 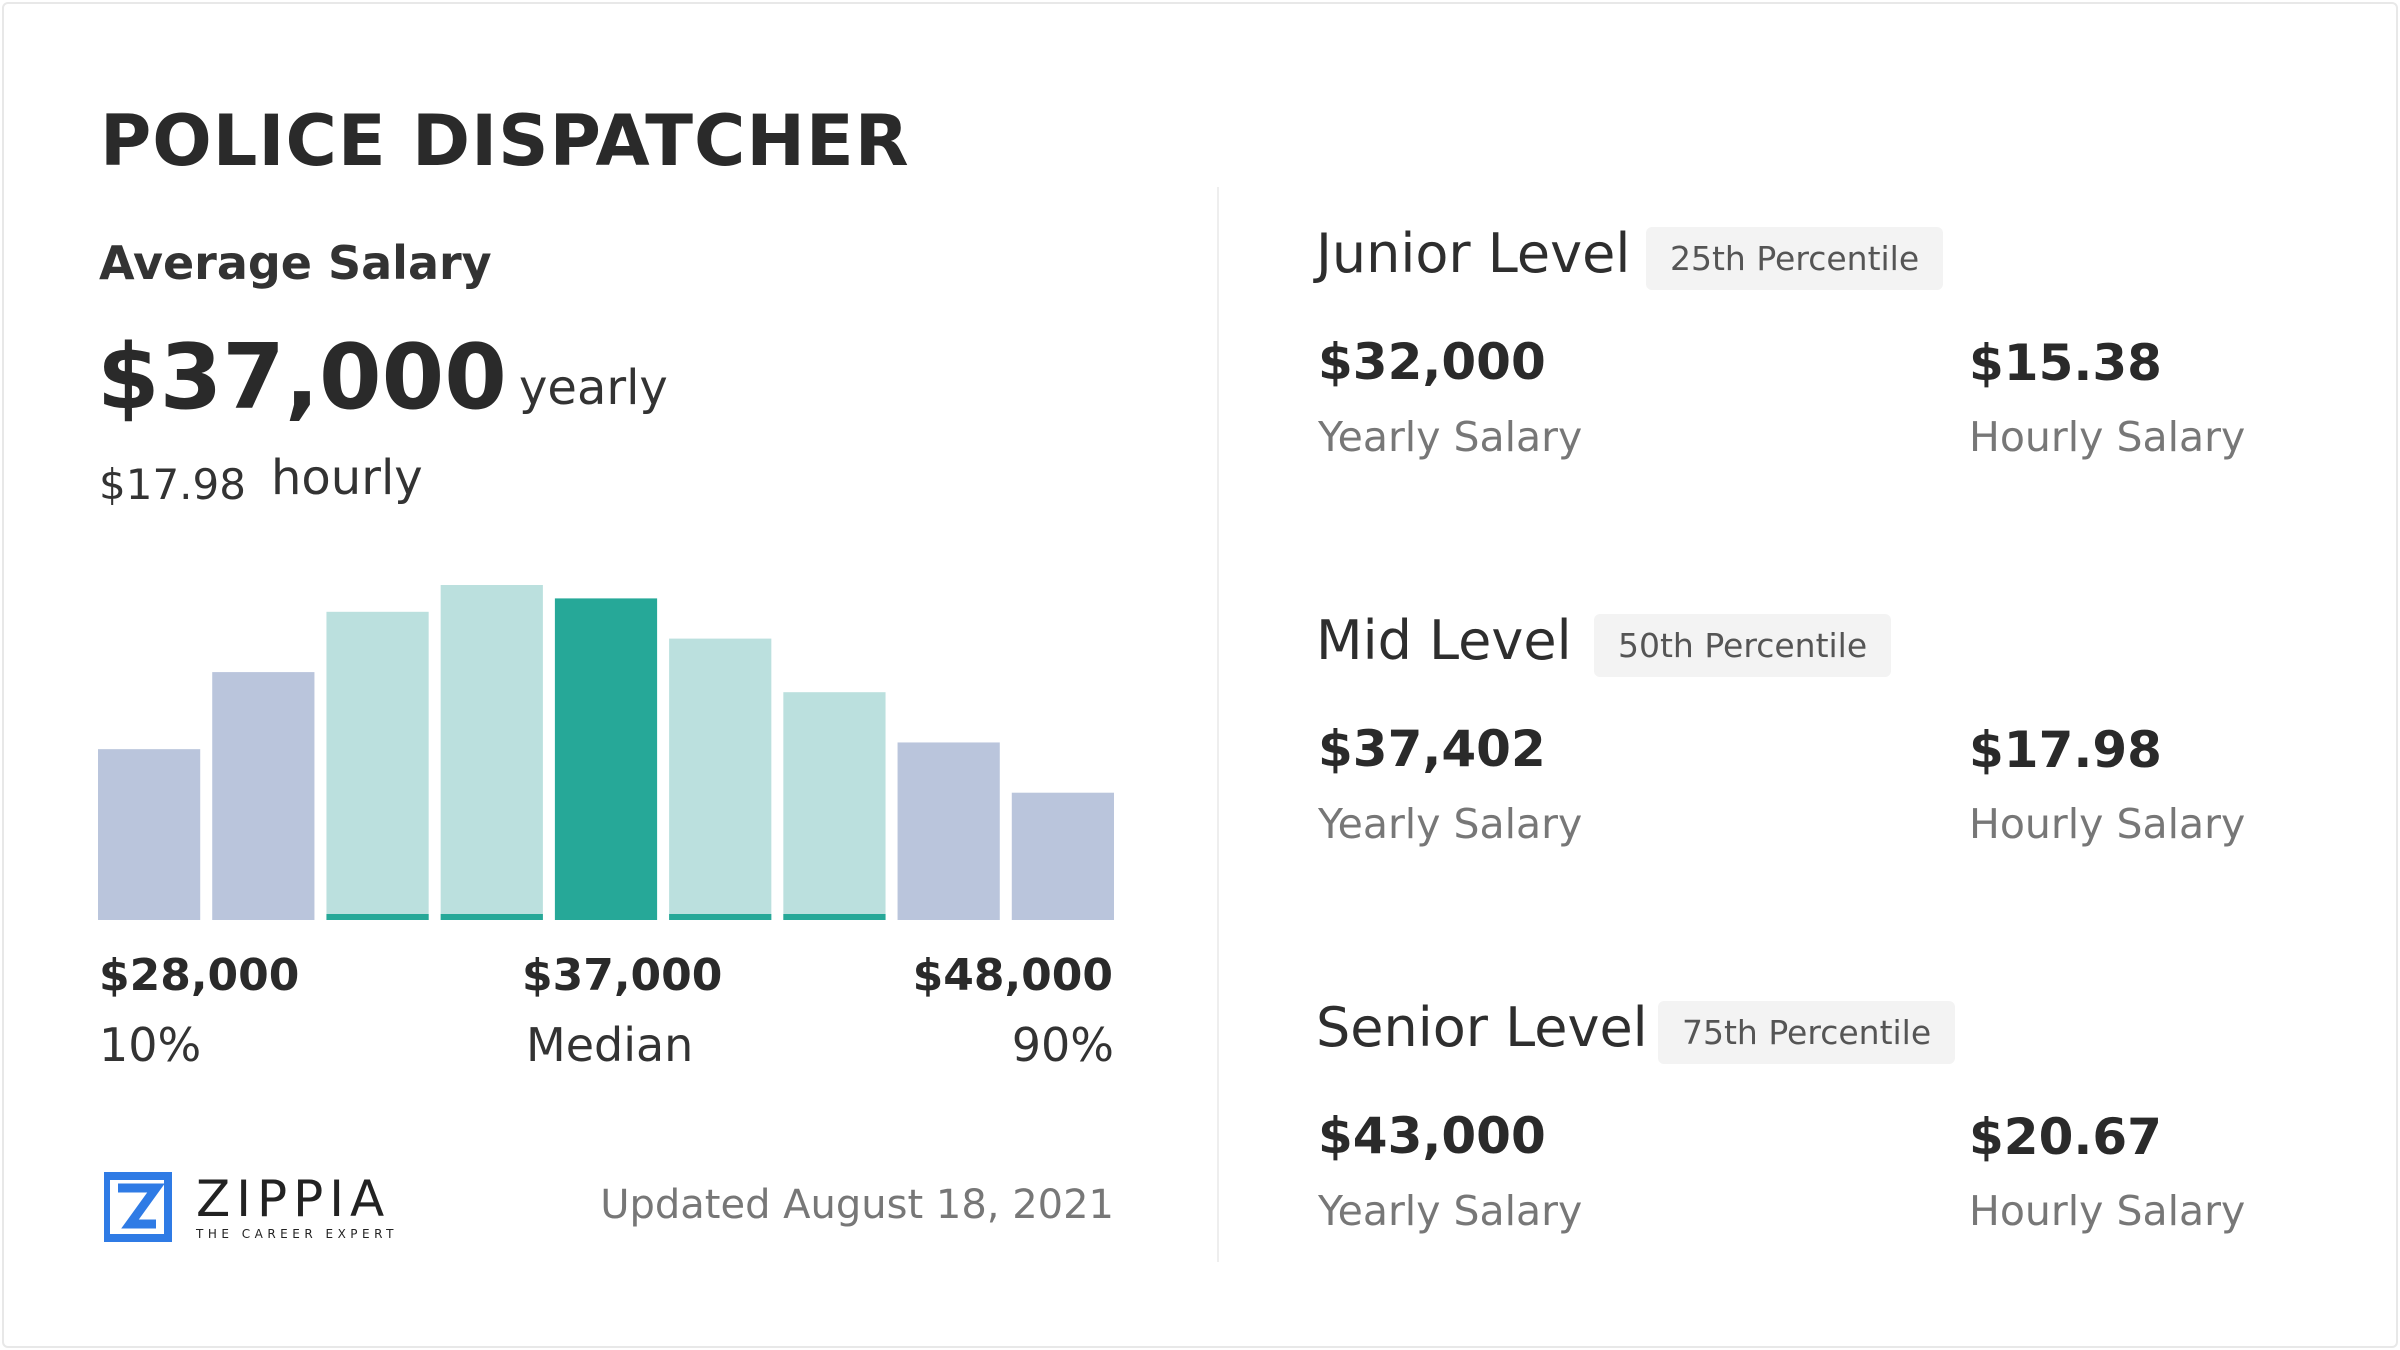 What do you see at coordinates (2065, 750) in the screenshot?
I see `hourly-salary-mid: $17.98` at bounding box center [2065, 750].